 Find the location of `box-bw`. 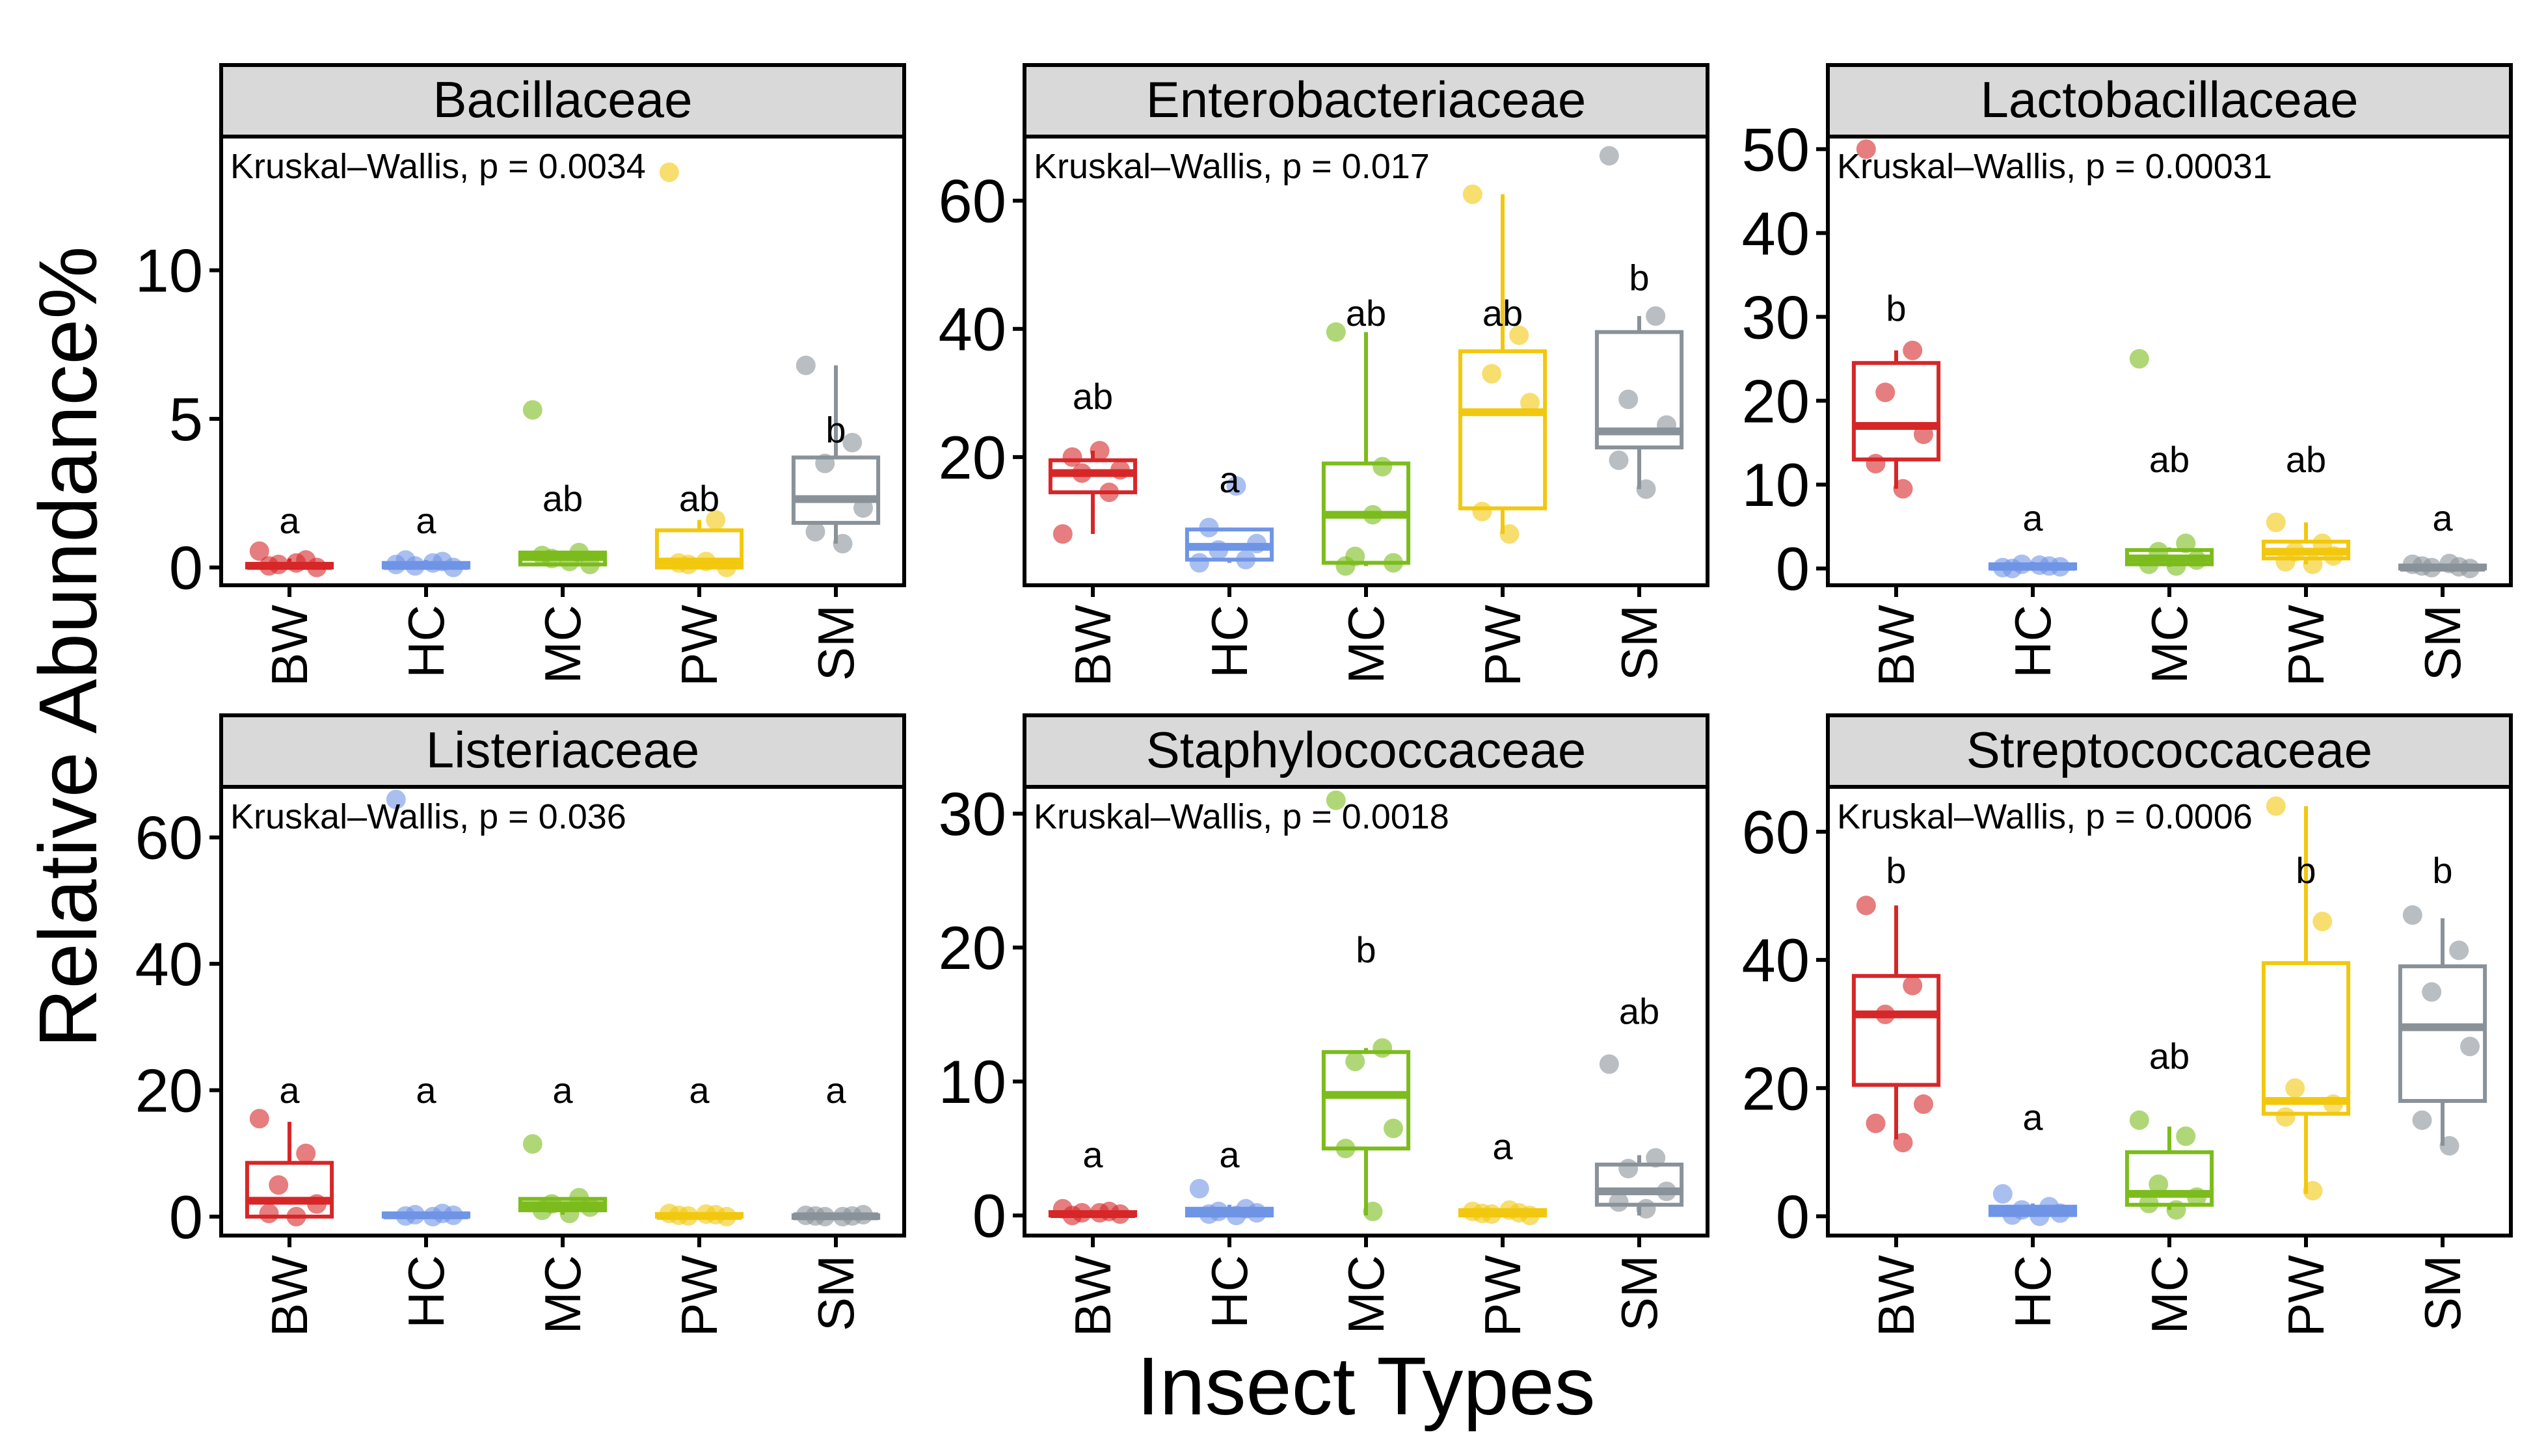

box-bw is located at coordinates (1896, 1023).